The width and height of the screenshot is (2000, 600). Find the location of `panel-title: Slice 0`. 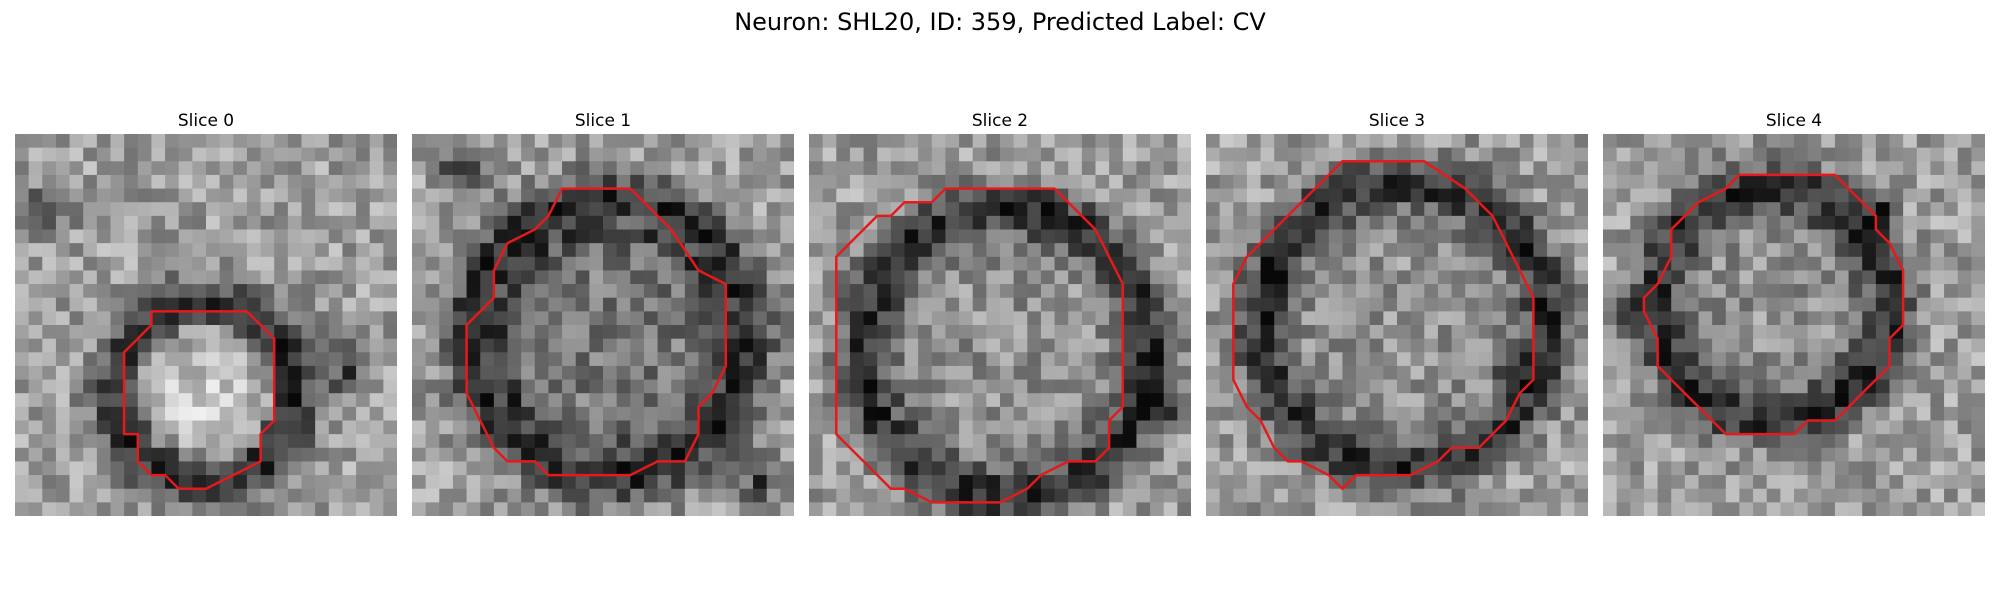

panel-title: Slice 0 is located at coordinates (206, 121).